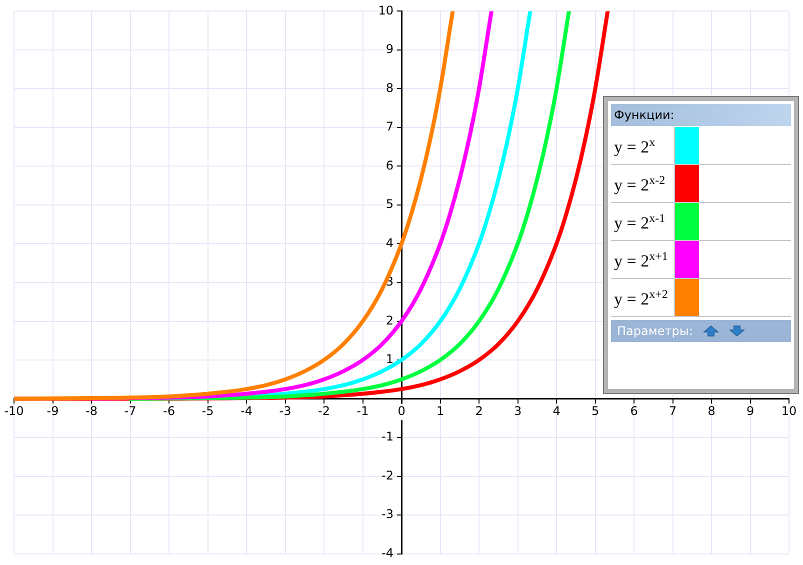 This screenshot has width=803, height=565. Describe the element at coordinates (14, 411) in the screenshot. I see `x-tick-label: -10` at that location.